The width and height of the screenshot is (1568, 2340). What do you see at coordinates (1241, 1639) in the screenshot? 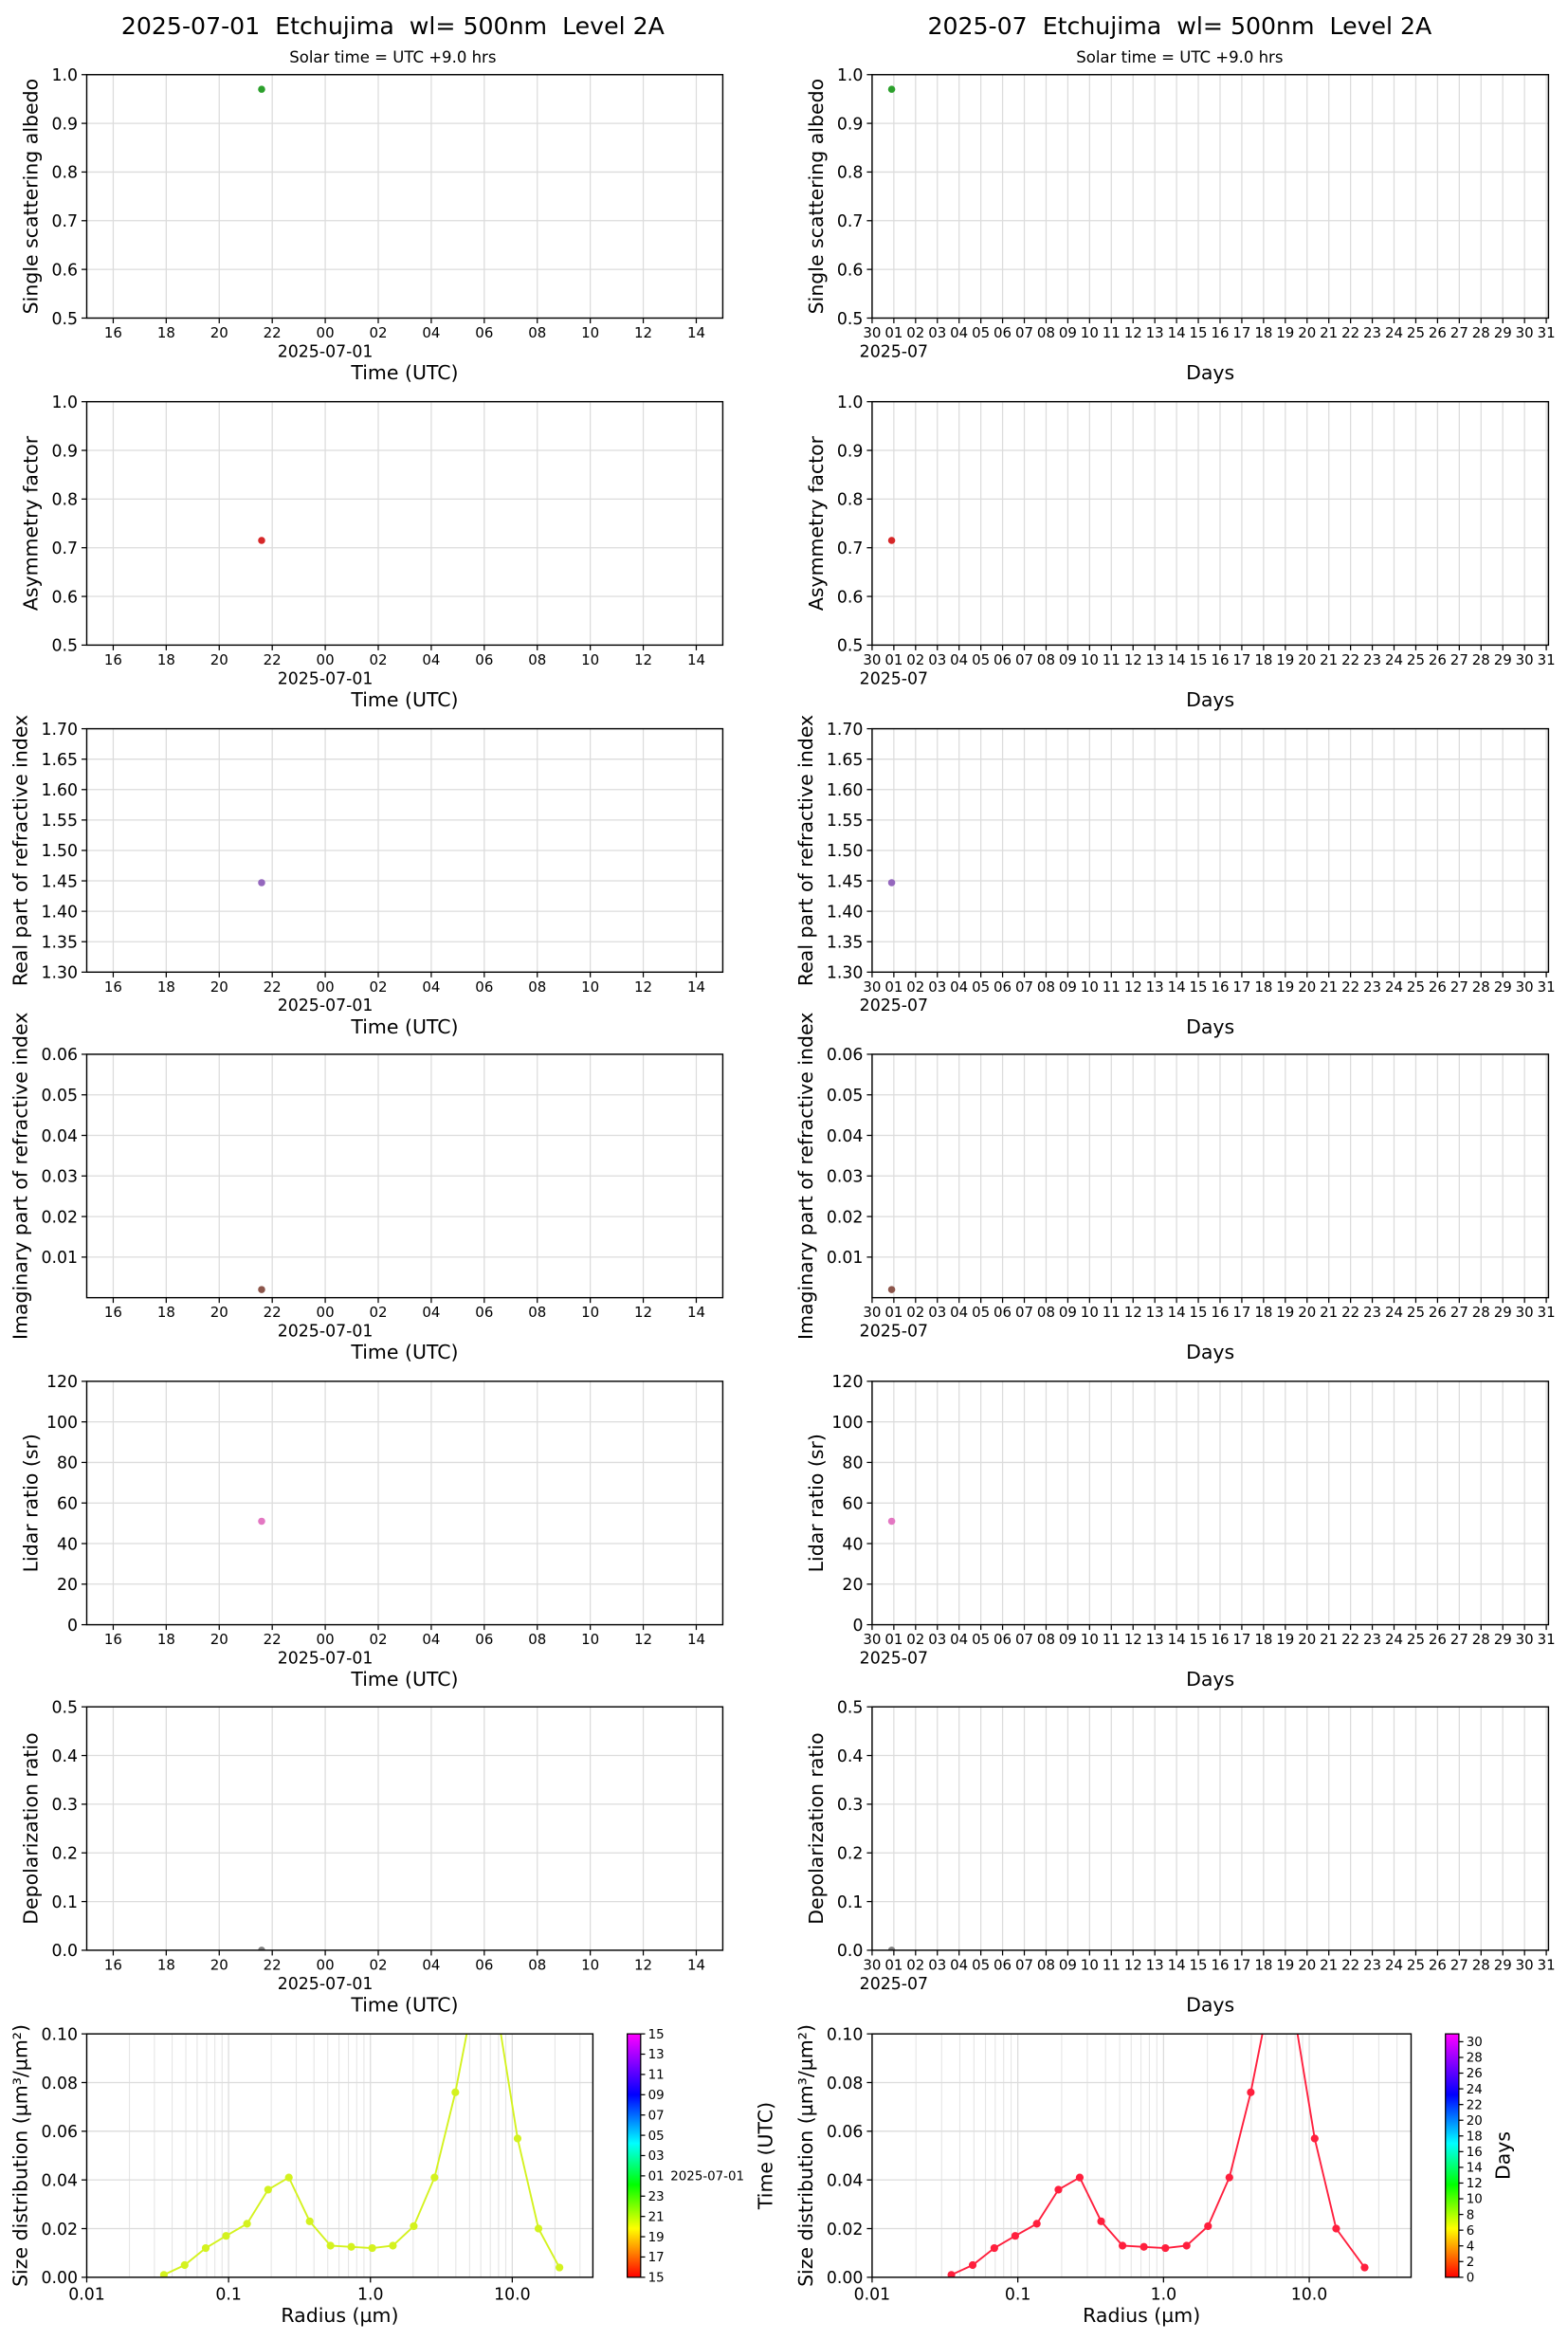
I see `x-tick-label: 17` at bounding box center [1241, 1639].